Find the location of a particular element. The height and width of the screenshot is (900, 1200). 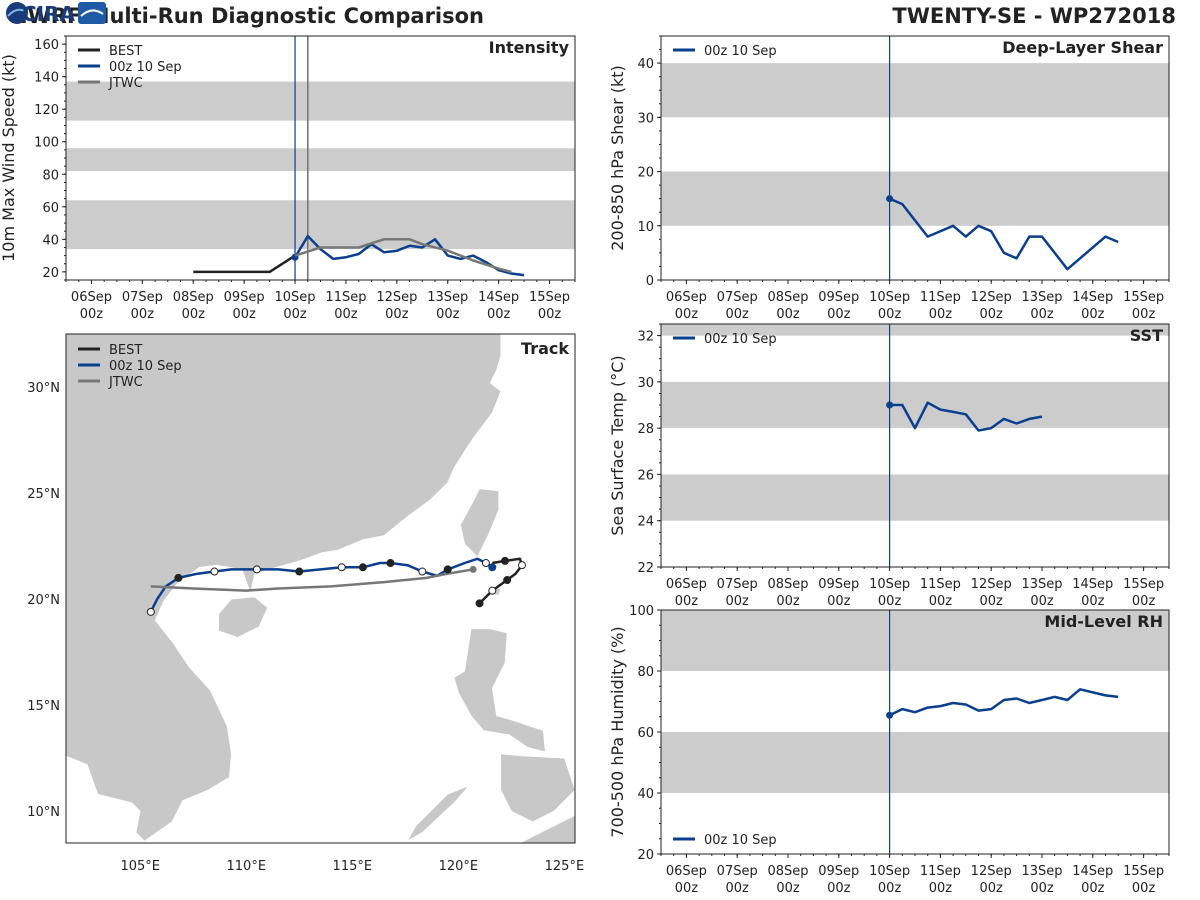

panel-title: Intensity is located at coordinates (529, 47).